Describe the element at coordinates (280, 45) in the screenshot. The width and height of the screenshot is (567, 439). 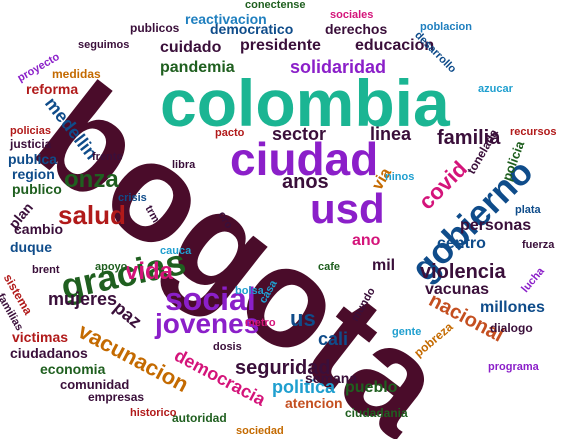
I see `word-presidente: presidente` at that location.